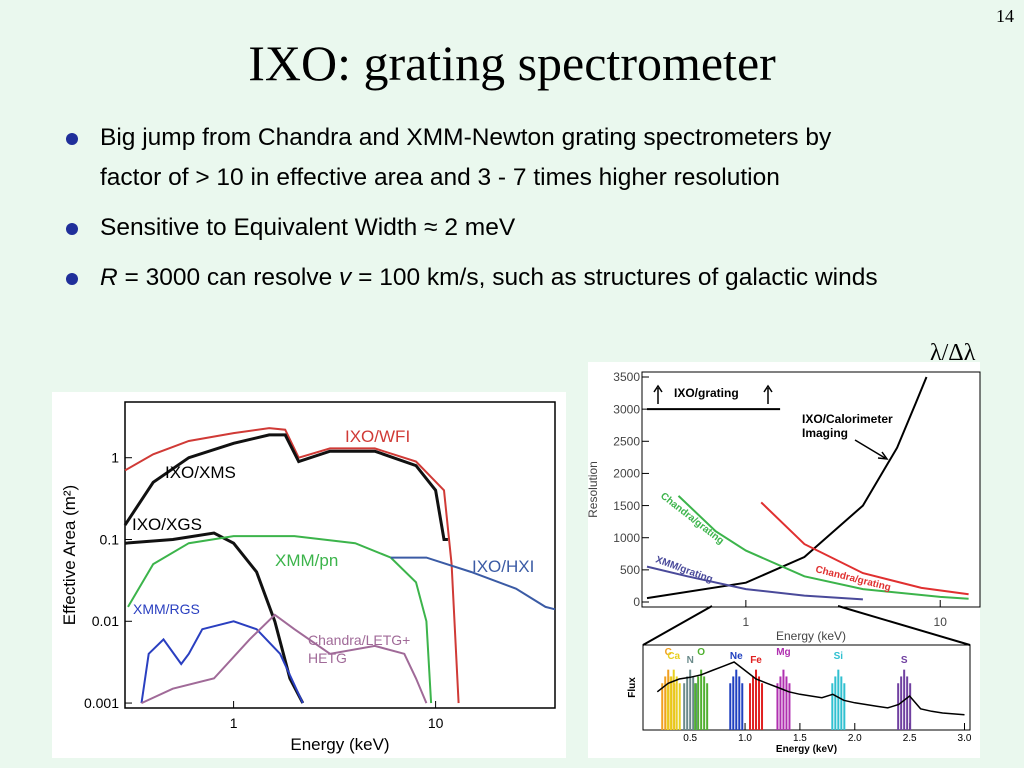  I want to click on y-tick-label: 1000, so click(626, 538).